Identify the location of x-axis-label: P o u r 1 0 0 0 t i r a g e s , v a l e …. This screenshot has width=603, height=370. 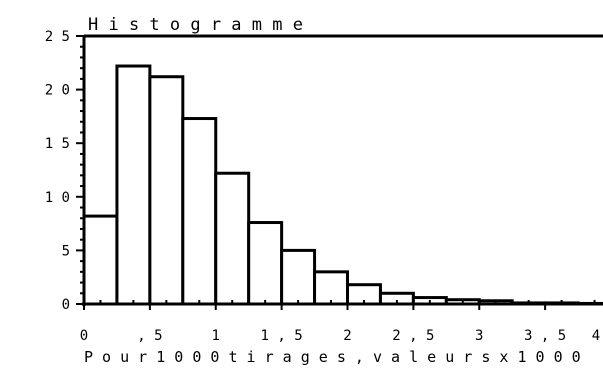
(332, 357).